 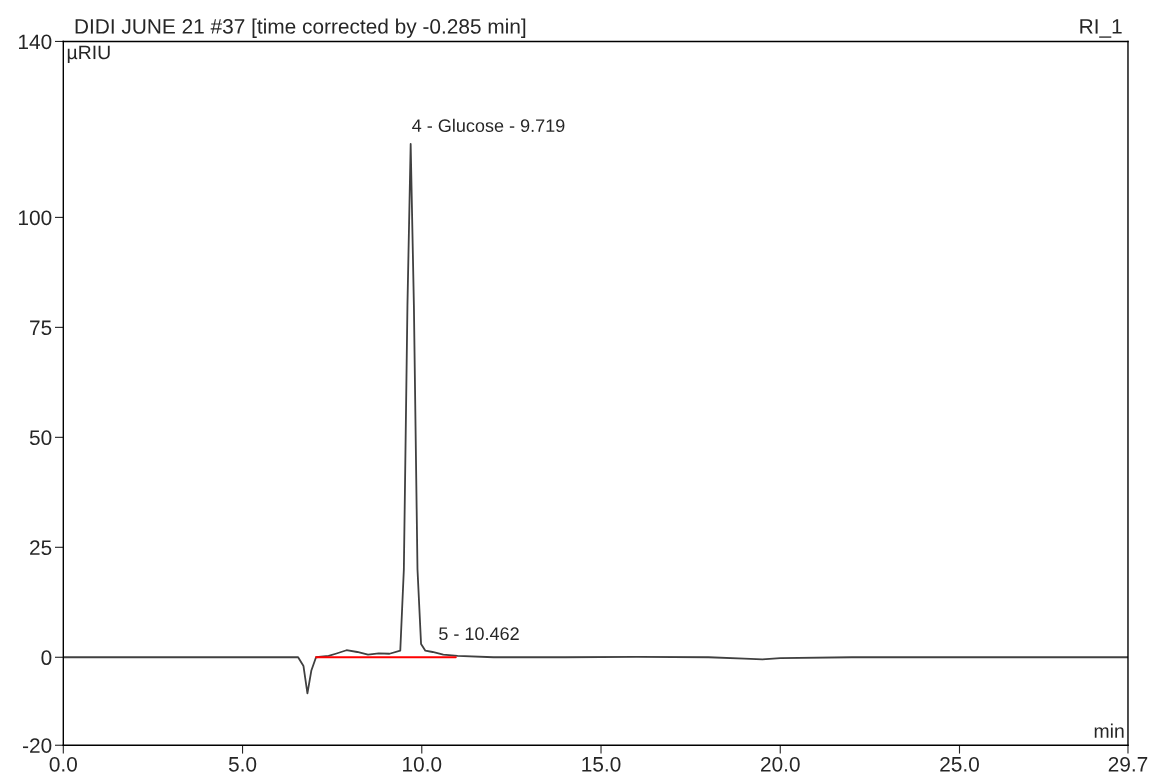 What do you see at coordinates (1109, 730) in the screenshot?
I see `x-axis-title: min` at bounding box center [1109, 730].